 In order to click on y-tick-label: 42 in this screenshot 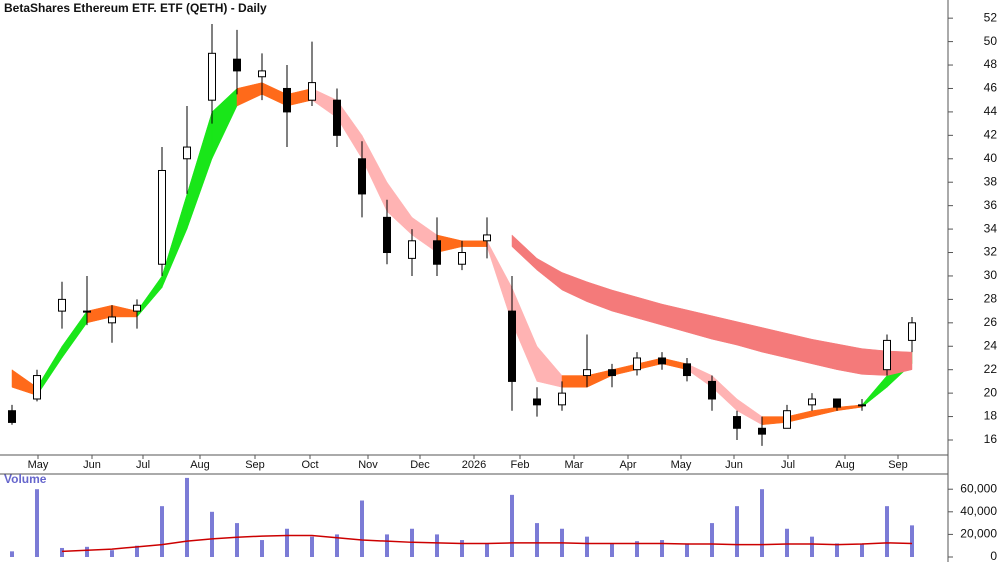, I will do `click(991, 135)`.